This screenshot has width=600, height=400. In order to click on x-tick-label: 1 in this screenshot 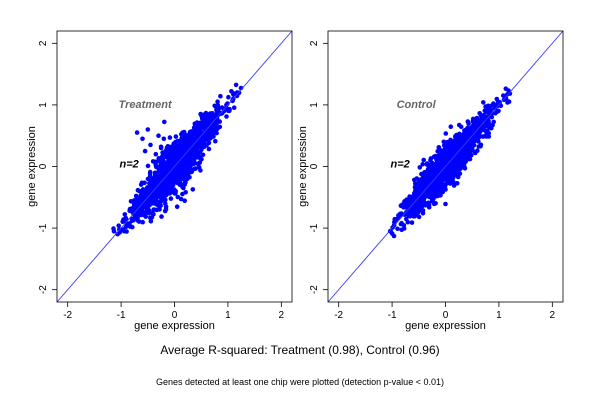, I will do `click(499, 315)`.